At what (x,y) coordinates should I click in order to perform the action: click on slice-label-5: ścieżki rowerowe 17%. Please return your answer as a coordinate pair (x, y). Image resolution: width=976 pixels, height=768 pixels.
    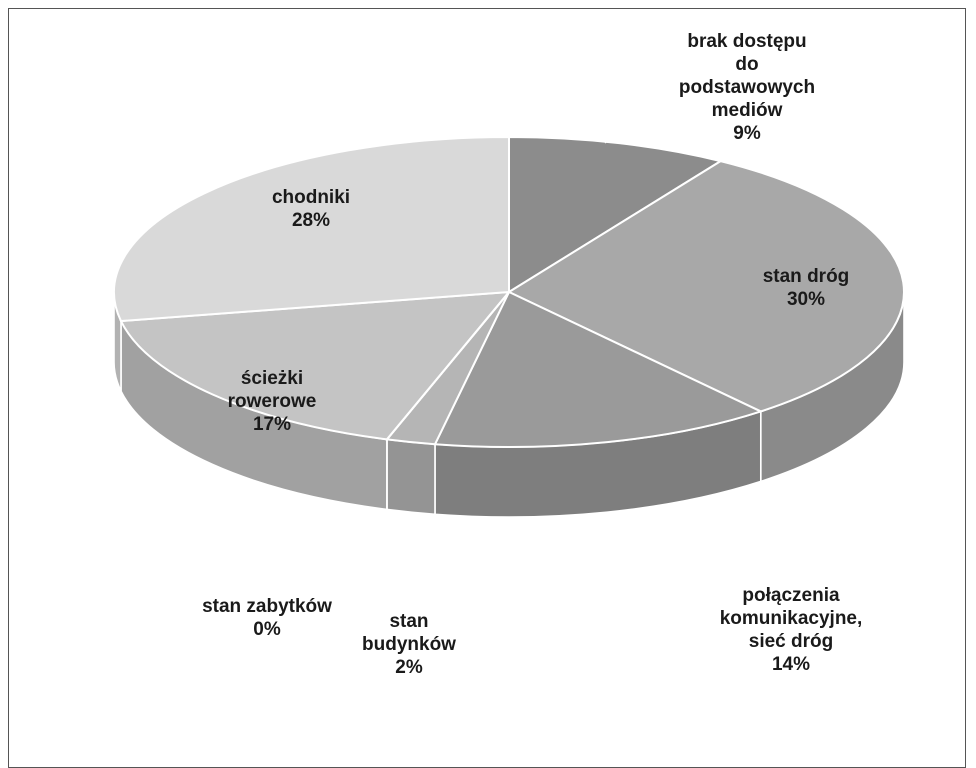
    Looking at the image, I should click on (272, 401).